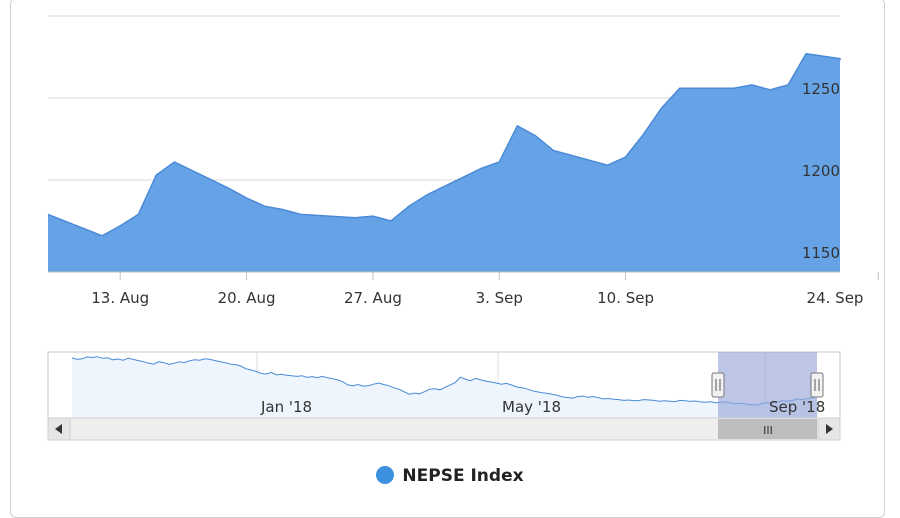 The image size is (900, 518). What do you see at coordinates (718, 385) in the screenshot?
I see `navigator-left-handle` at bounding box center [718, 385].